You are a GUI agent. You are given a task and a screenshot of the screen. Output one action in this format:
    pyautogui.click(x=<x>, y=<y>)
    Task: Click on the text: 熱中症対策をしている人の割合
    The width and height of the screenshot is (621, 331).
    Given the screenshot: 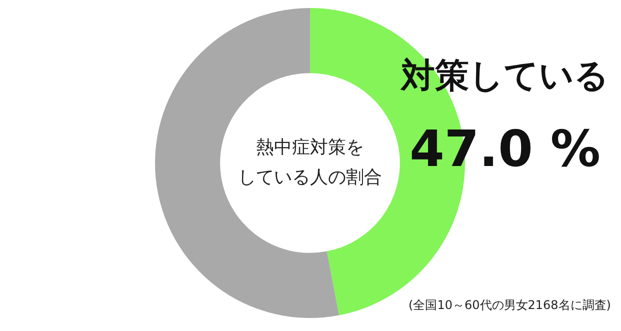 What is the action you would take?
    pyautogui.click(x=310, y=163)
    